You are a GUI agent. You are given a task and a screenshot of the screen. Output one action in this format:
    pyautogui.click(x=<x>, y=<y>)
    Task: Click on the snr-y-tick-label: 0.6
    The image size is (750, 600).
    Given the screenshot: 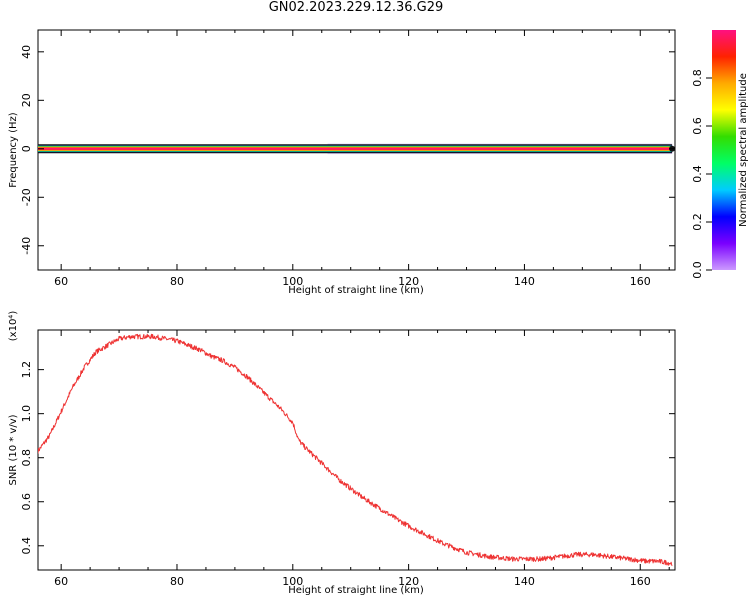 What is the action you would take?
    pyautogui.click(x=26, y=502)
    